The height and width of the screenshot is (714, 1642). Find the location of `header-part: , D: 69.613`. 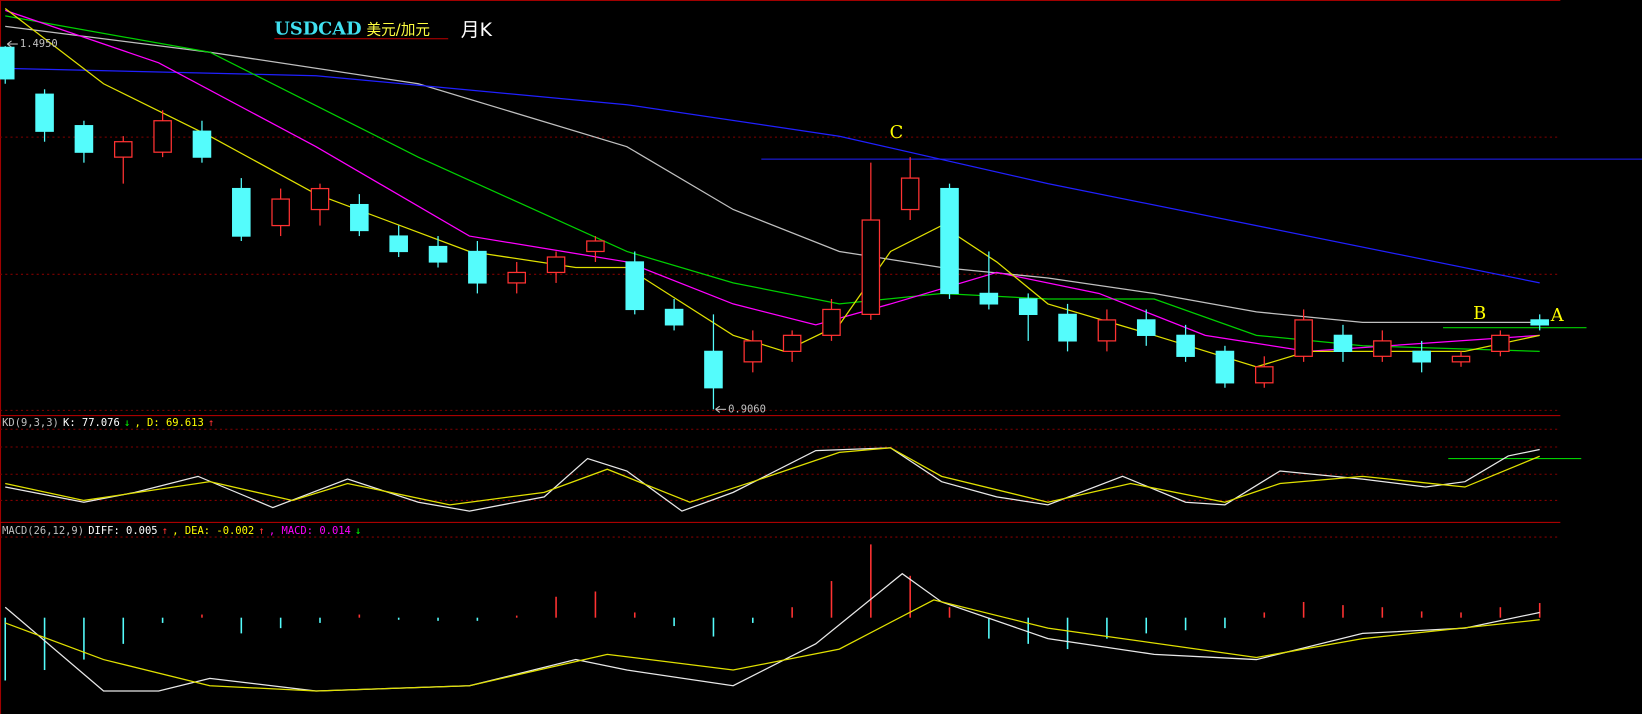

header-part: , D: 69.613 is located at coordinates (168, 423).